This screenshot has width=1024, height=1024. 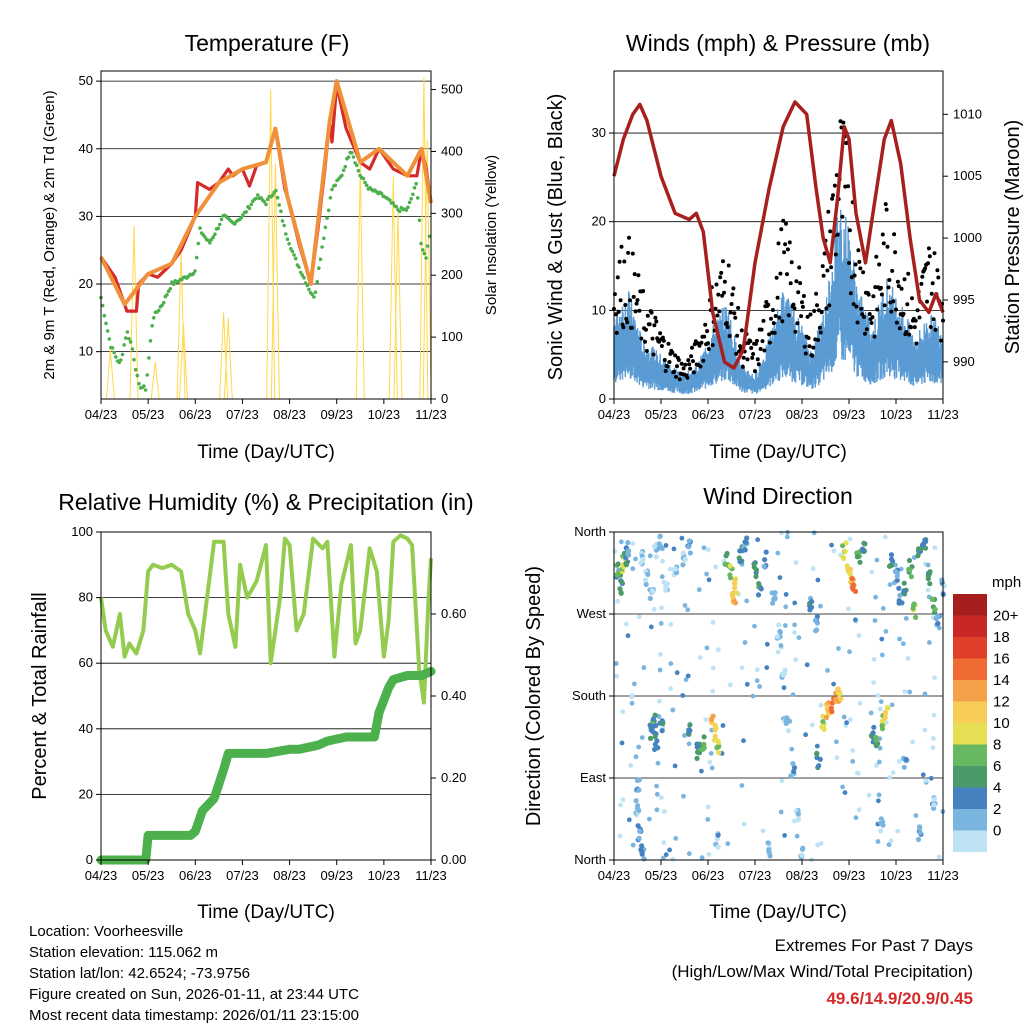 What do you see at coordinates (453, 859) in the screenshot?
I see `y-right-tick-label: 0.00` at bounding box center [453, 859].